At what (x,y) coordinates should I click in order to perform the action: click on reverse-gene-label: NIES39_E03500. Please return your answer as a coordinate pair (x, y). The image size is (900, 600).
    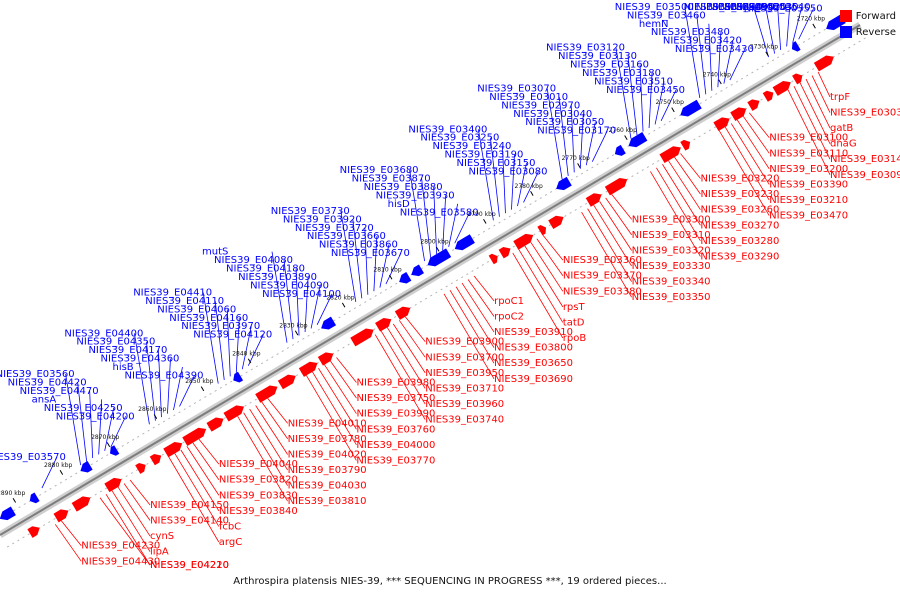
    Looking at the image, I should click on (654, 7).